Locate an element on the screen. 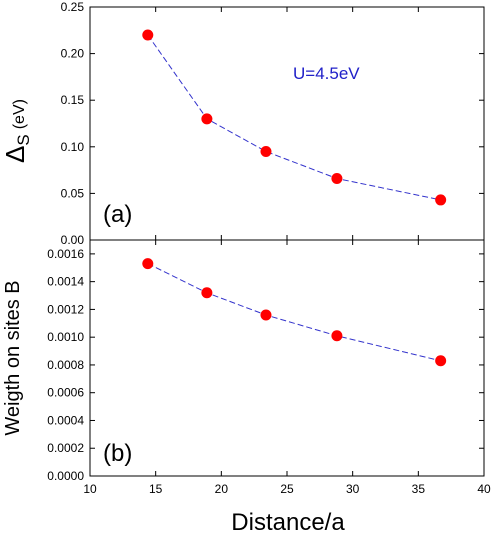 Image resolution: width=491 pixels, height=541 pixels. panel-a-y-tick-label: 0.10 is located at coordinates (73, 147).